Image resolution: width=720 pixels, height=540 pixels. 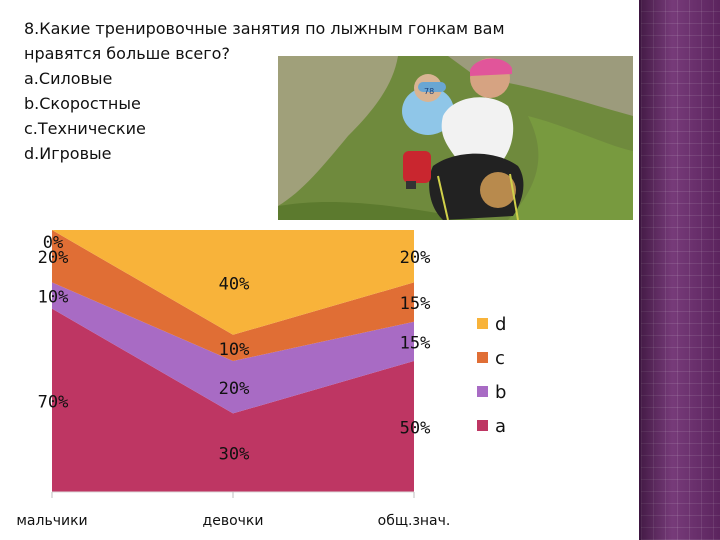 I want to click on photo-illustration: 78, so click(x=455, y=138).